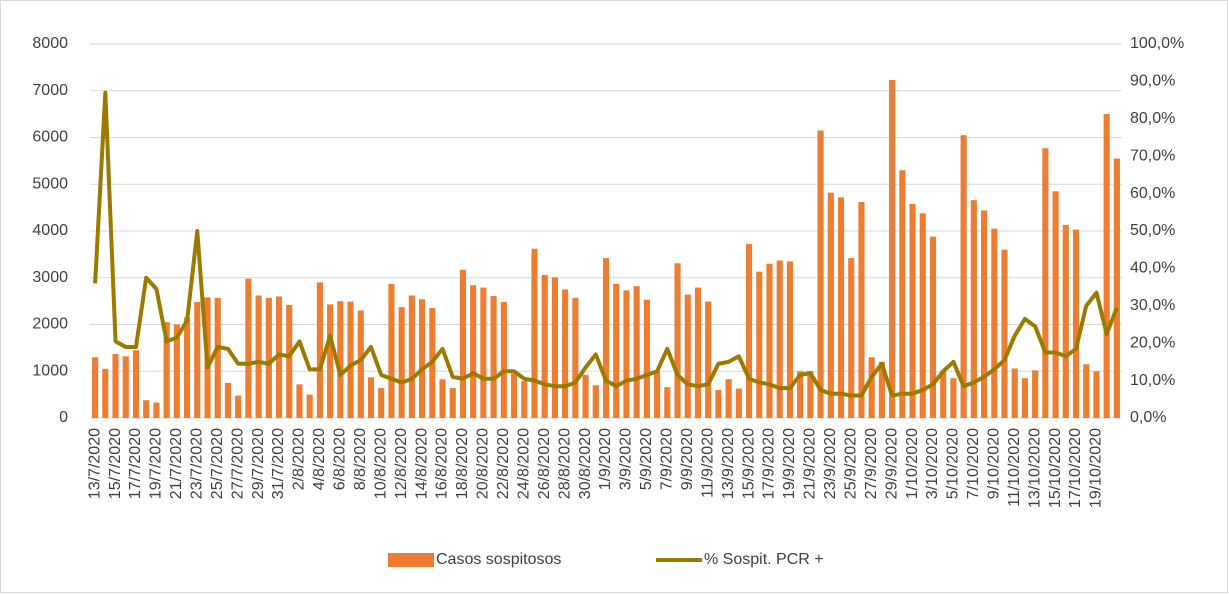 The height and width of the screenshot is (594, 1229). Describe the element at coordinates (50, 90) in the screenshot. I see `y-tick-label: 7000` at that location.